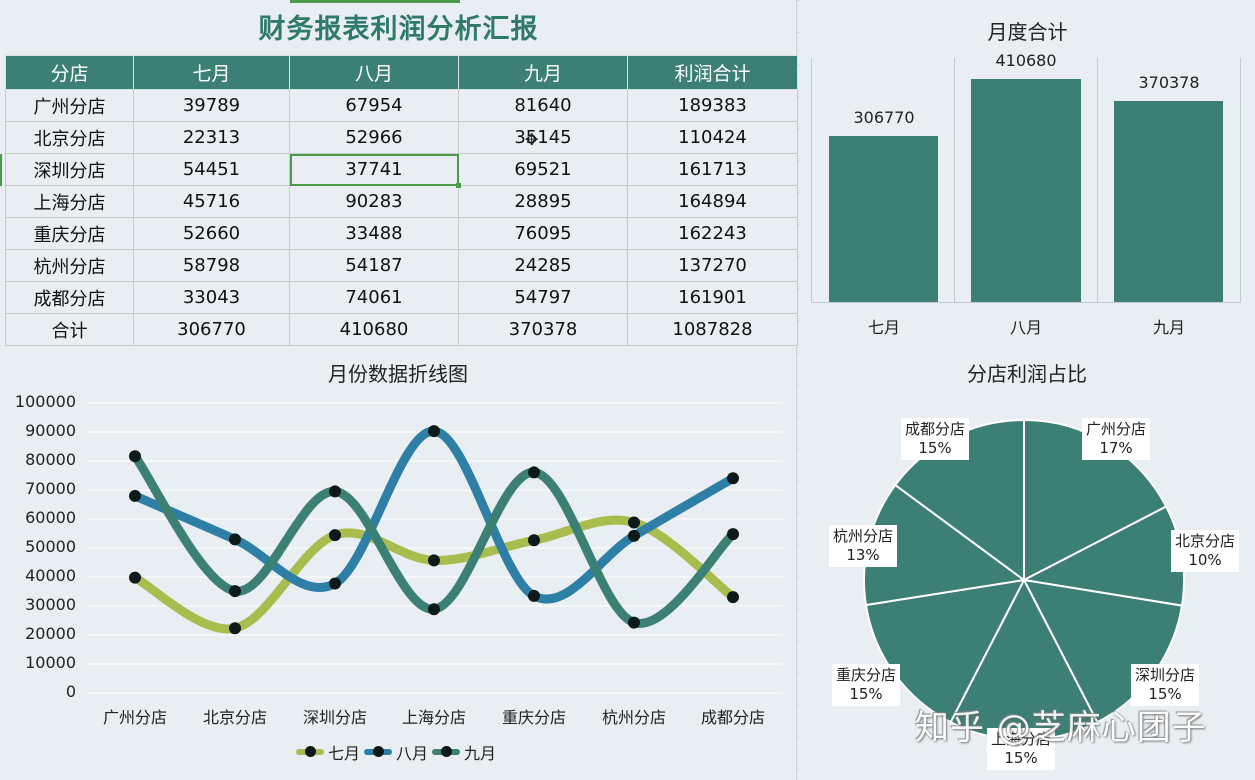  Describe the element at coordinates (935, 439) in the screenshot. I see `pie-data-label: 成都分店 15%` at that location.